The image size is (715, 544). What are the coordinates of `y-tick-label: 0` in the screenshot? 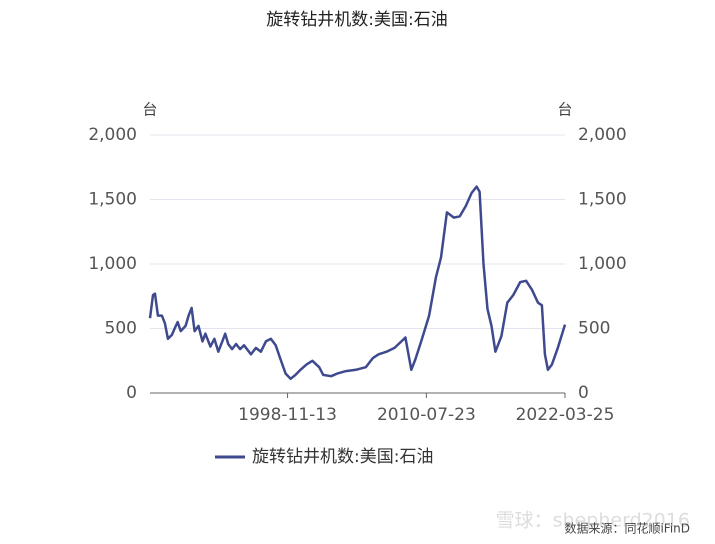 It's located at (131, 393).